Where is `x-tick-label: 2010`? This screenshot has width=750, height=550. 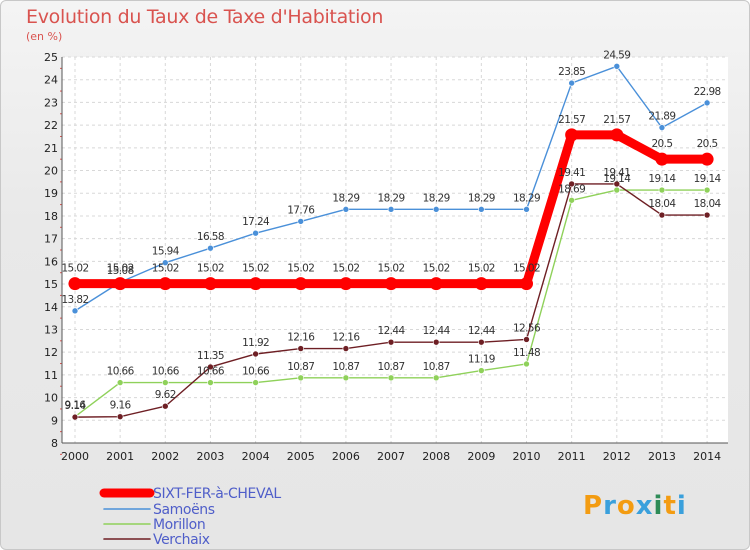 x-tick-label: 2010 is located at coordinates (527, 456).